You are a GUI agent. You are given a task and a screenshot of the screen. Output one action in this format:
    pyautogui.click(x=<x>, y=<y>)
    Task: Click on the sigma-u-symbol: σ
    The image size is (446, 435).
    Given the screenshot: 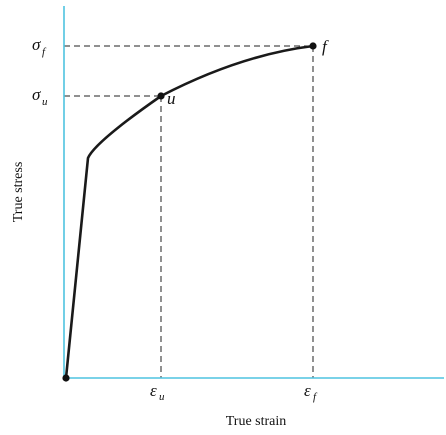 What is the action you would take?
    pyautogui.click(x=36, y=94)
    